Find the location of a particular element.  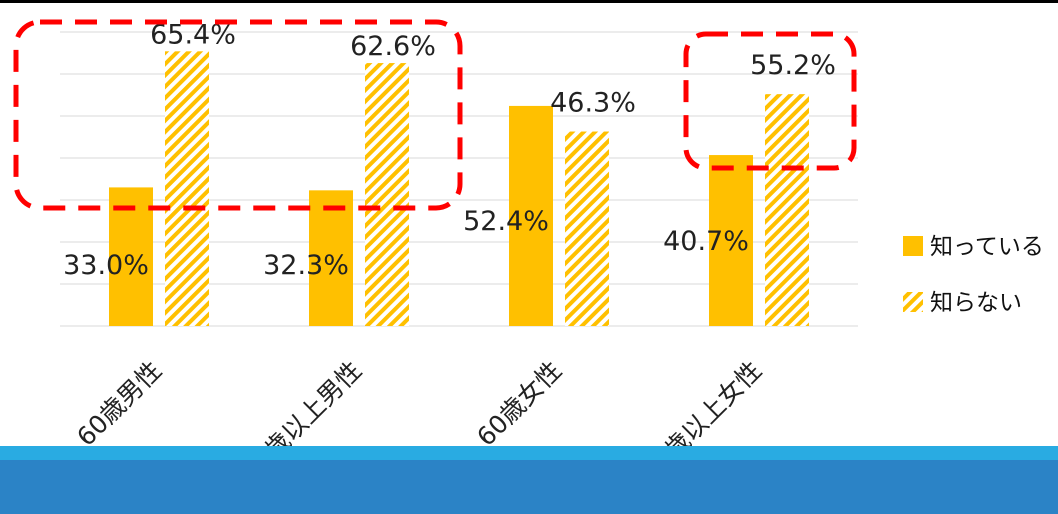

value-label-knows: 40.7% is located at coordinates (706, 241).